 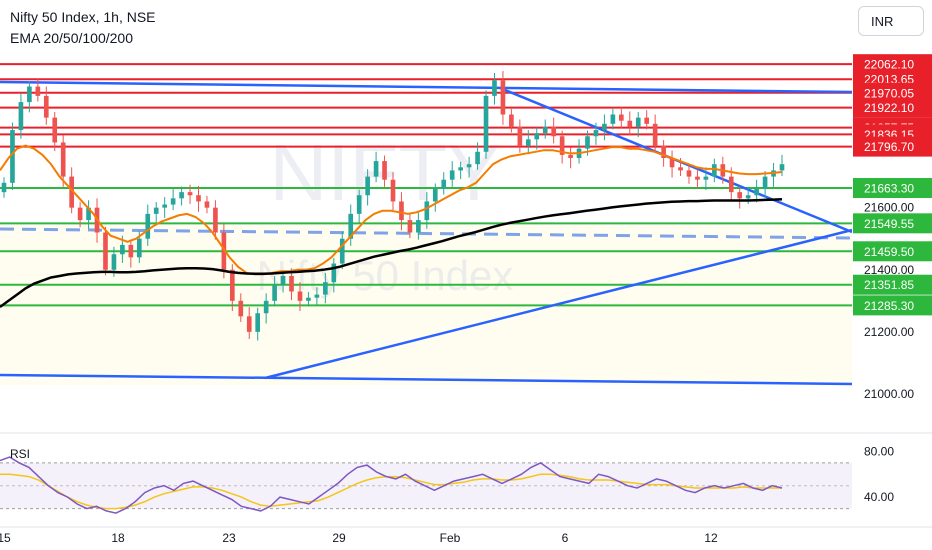 What do you see at coordinates (229, 538) in the screenshot?
I see `x-tick-label: 23` at bounding box center [229, 538].